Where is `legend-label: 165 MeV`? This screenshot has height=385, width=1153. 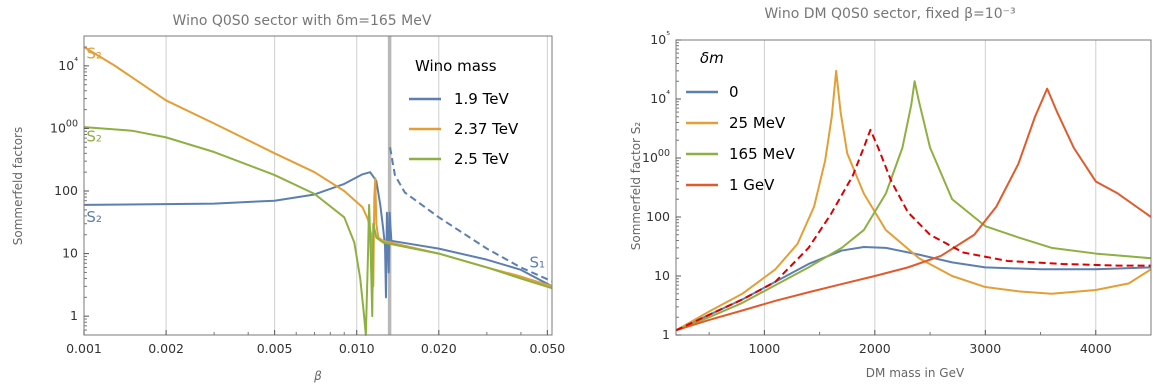 legend-label: 165 MeV is located at coordinates (762, 154).